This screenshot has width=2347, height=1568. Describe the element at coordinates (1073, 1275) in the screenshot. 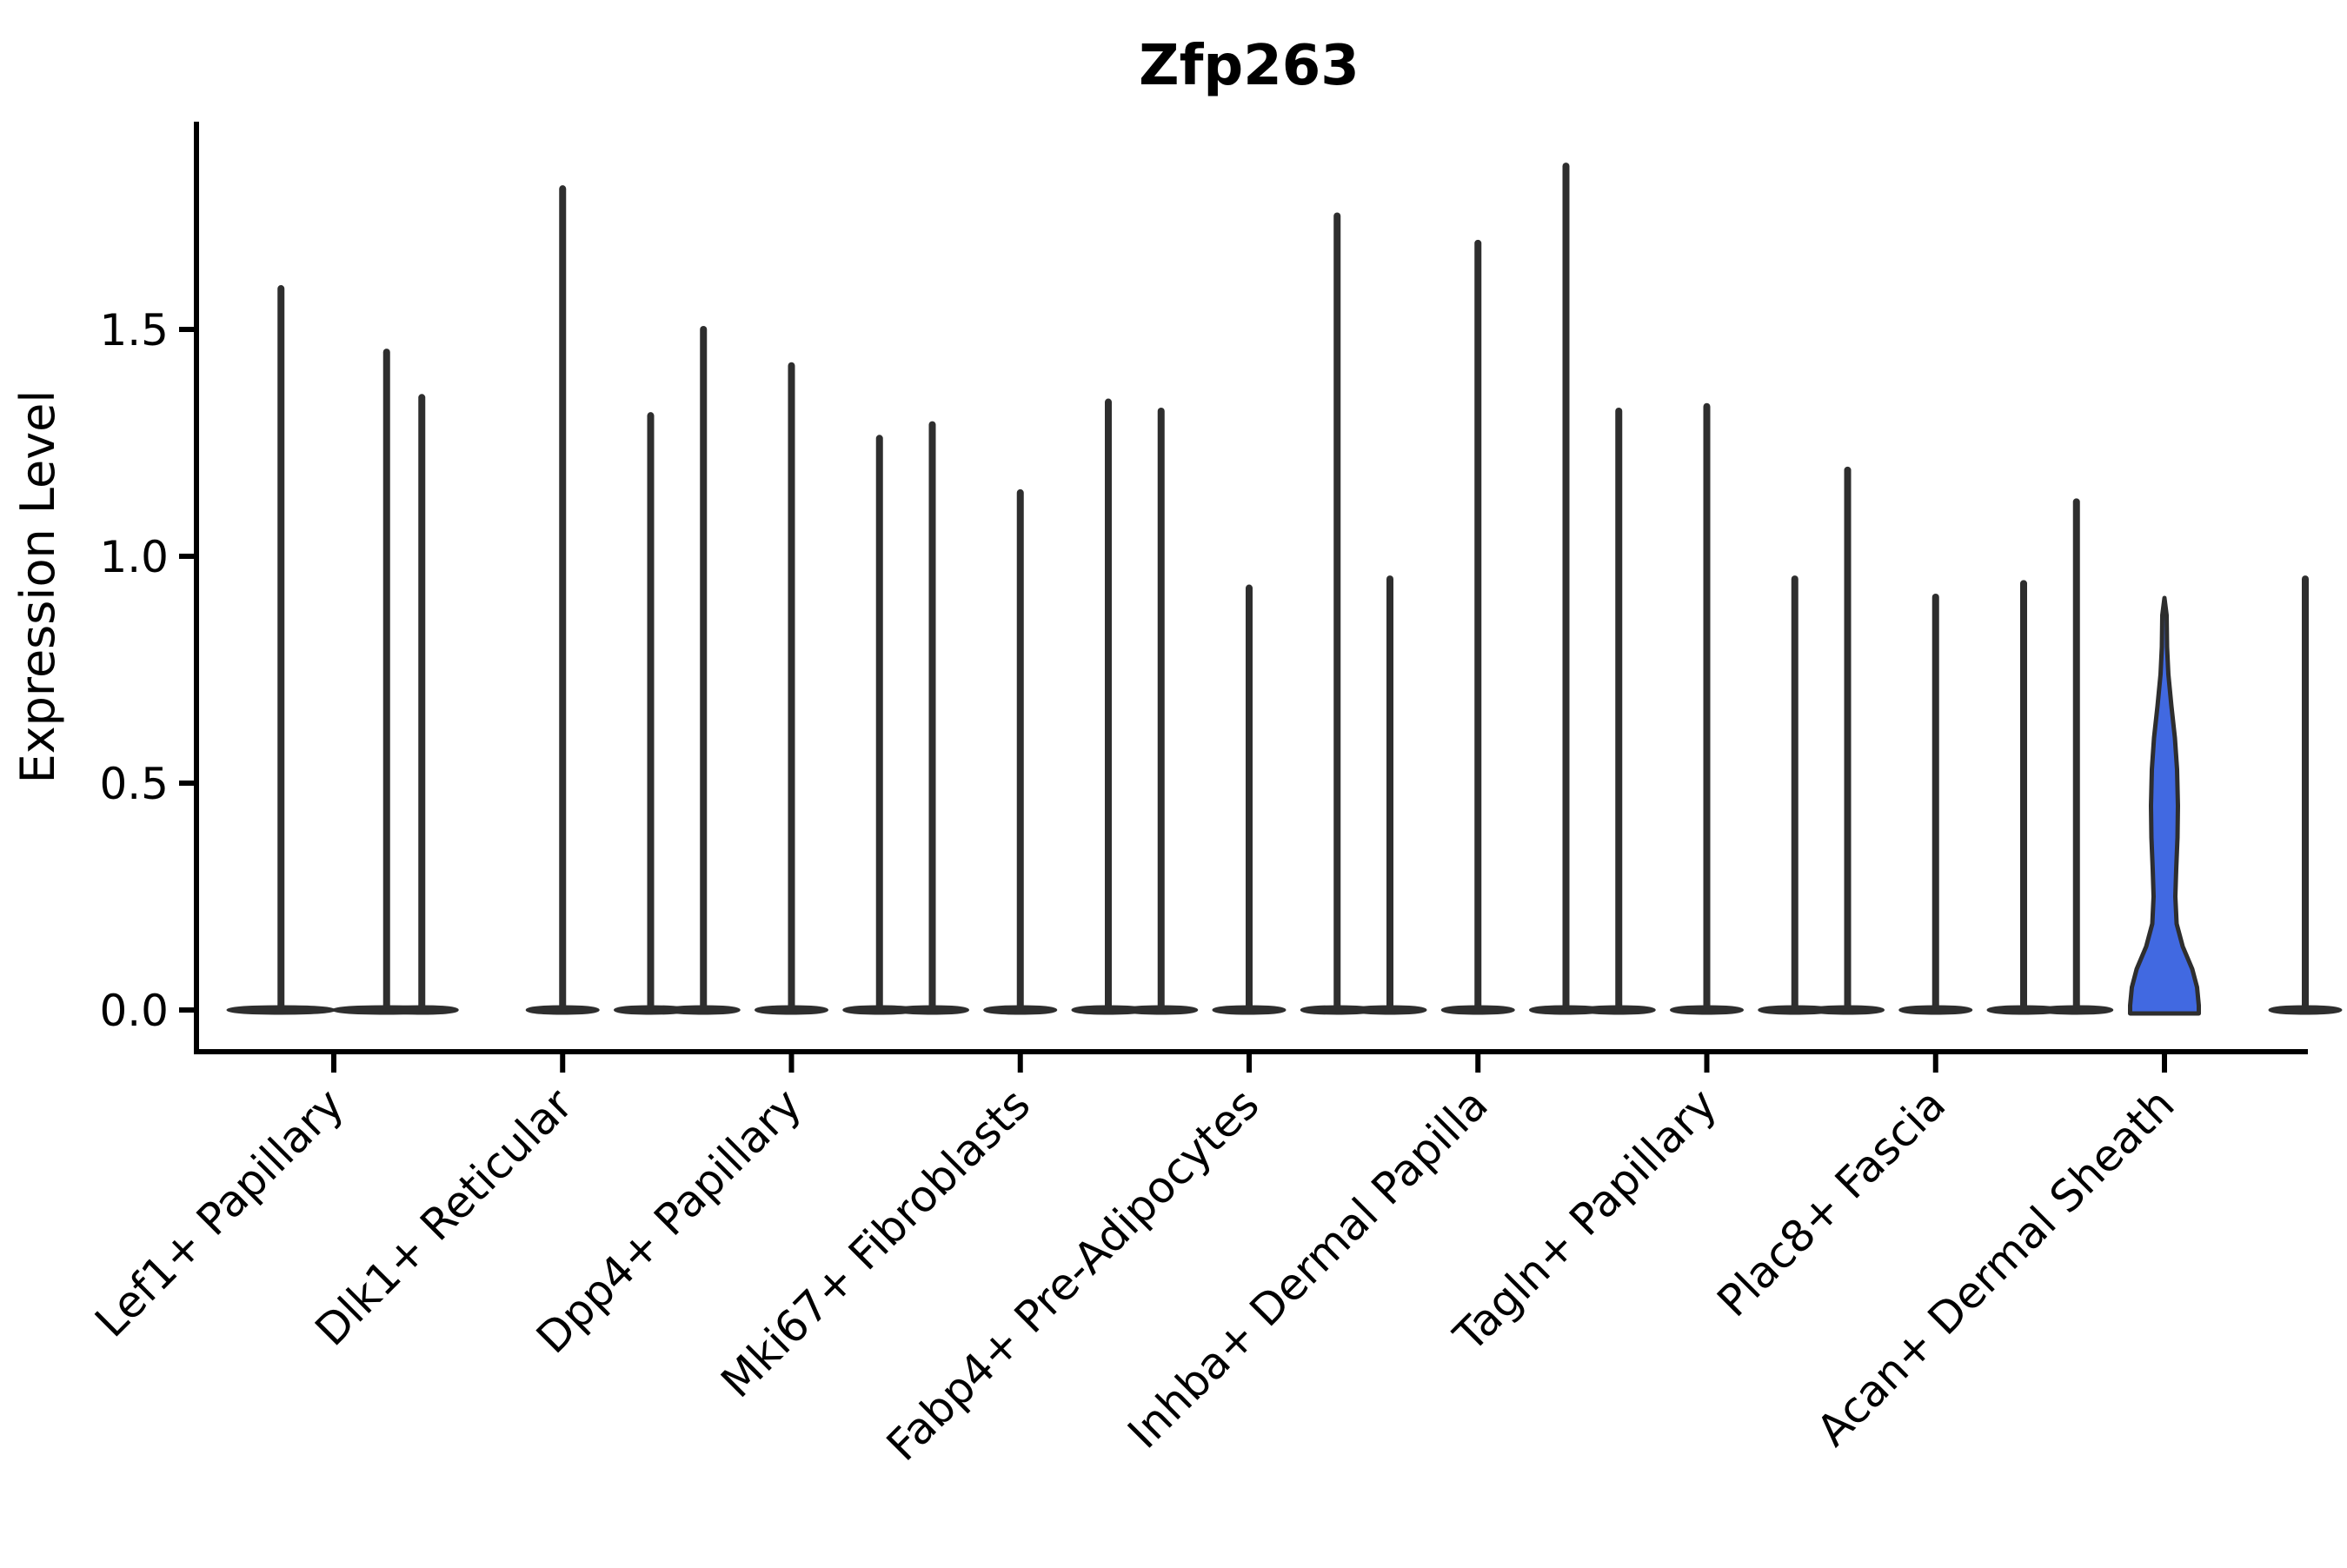

I see `x-tick-label: Fabp4+ Pre-Adipocytes` at that location.